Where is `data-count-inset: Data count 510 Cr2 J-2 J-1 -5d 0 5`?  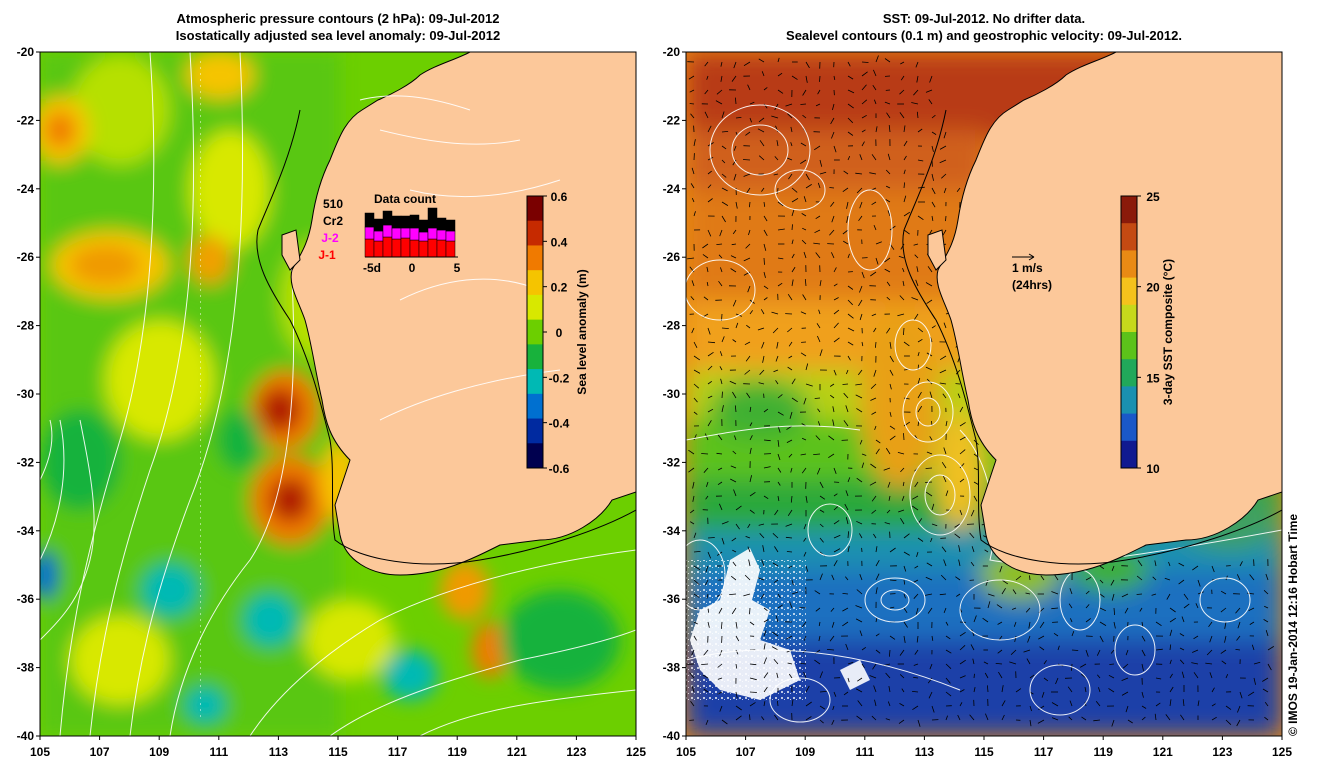
data-count-inset: Data count 510 Cr2 J-2 J-1 -5d 0 5 is located at coordinates (389, 233).